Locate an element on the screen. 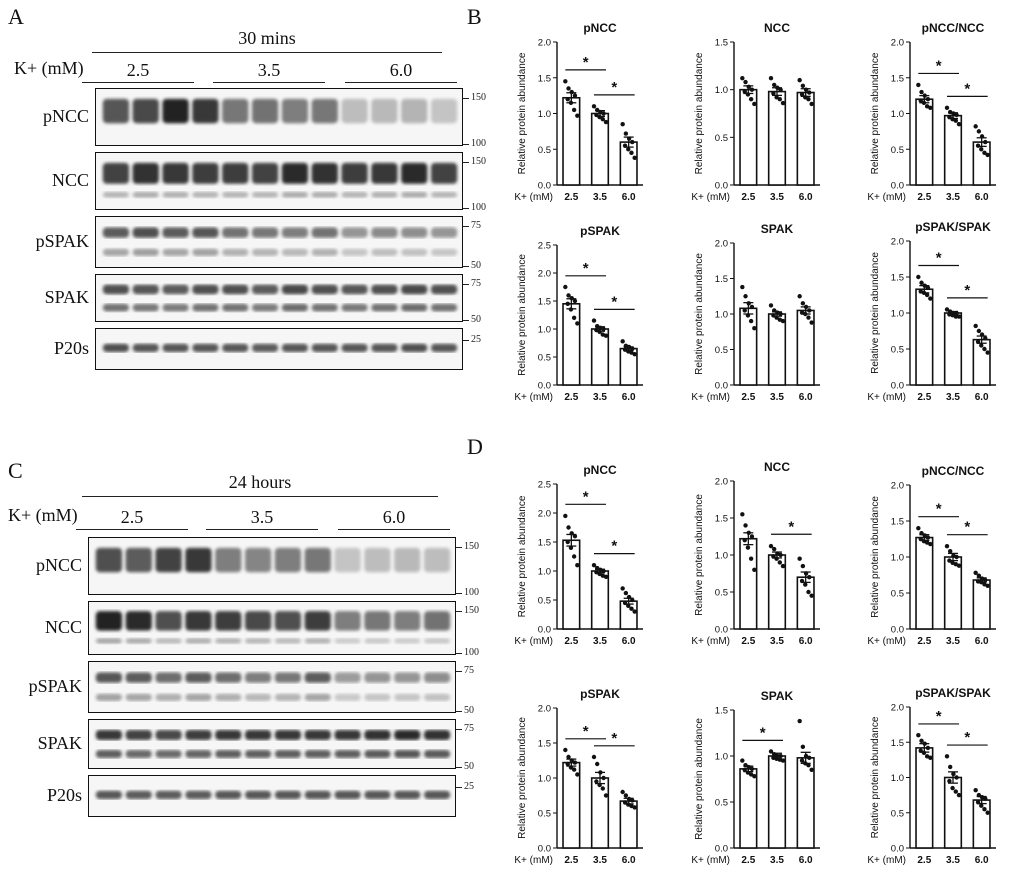 This screenshot has width=1019, height=874. mw-marker-a-4-0: 25 is located at coordinates (476, 339).